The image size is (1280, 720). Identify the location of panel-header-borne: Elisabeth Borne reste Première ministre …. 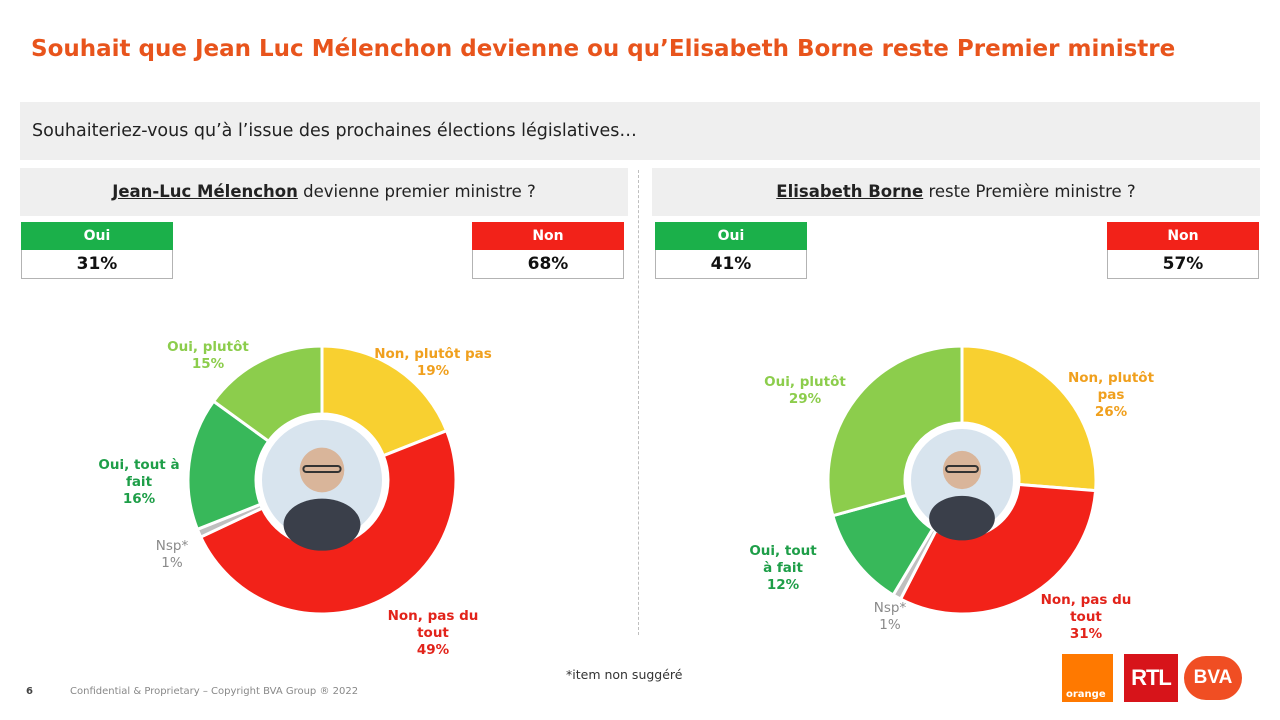
(956, 192).